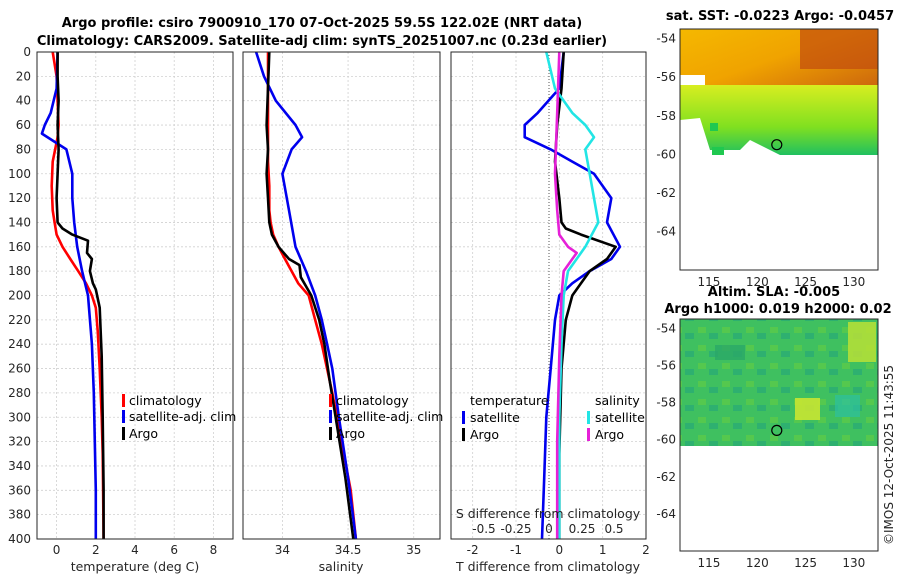 This screenshot has height=584, width=900. I want to click on x-tick-label: 34.5, so click(348, 550).